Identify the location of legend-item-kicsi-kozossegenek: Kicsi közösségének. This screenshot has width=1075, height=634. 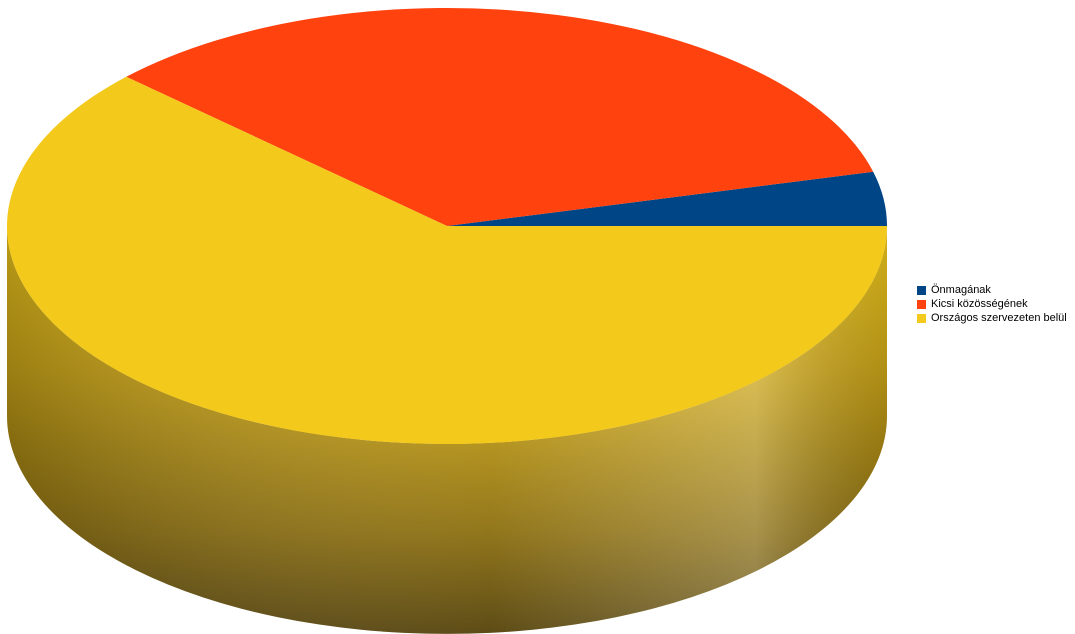
(992, 304).